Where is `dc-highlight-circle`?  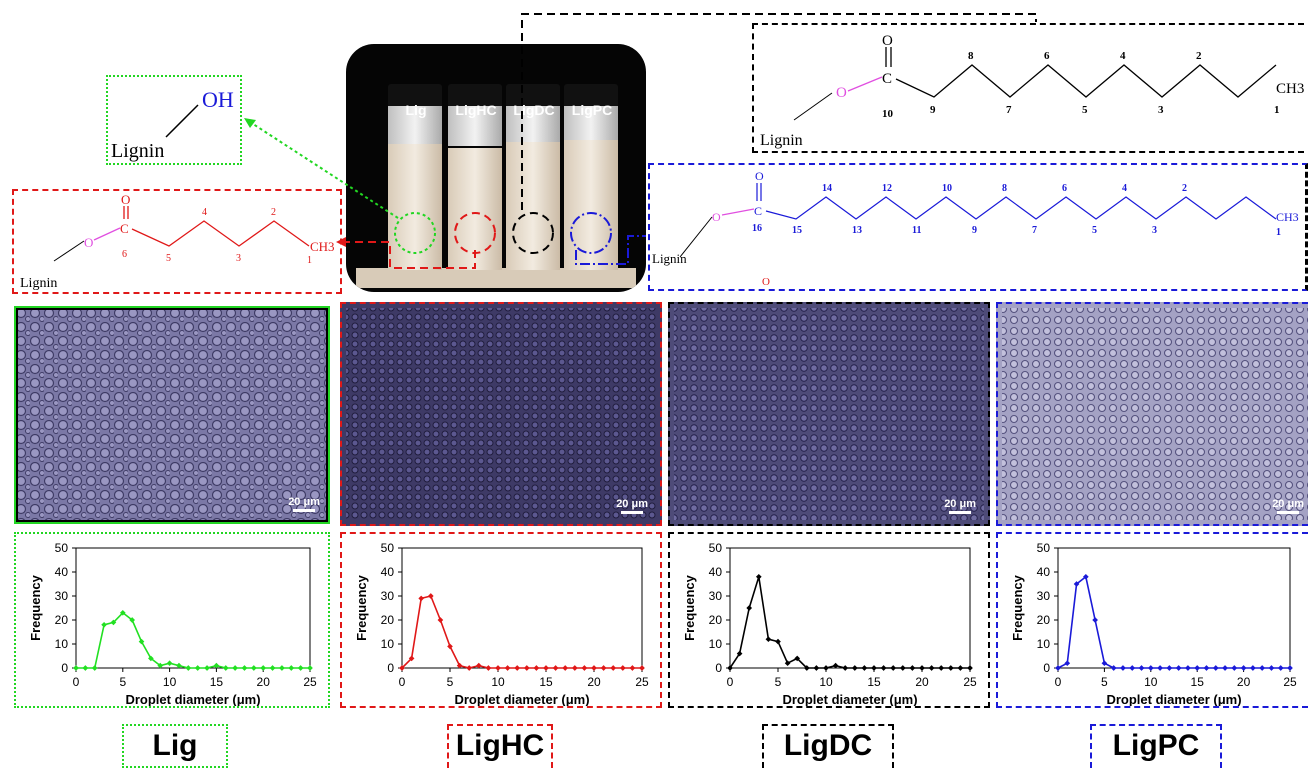 dc-highlight-circle is located at coordinates (533, 233).